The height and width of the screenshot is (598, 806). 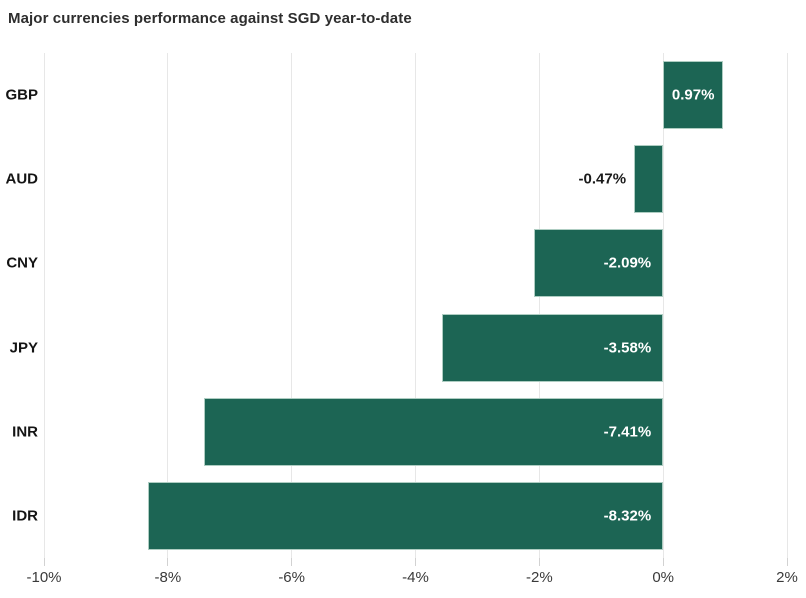 I want to click on bar-jpy, so click(x=552, y=347).